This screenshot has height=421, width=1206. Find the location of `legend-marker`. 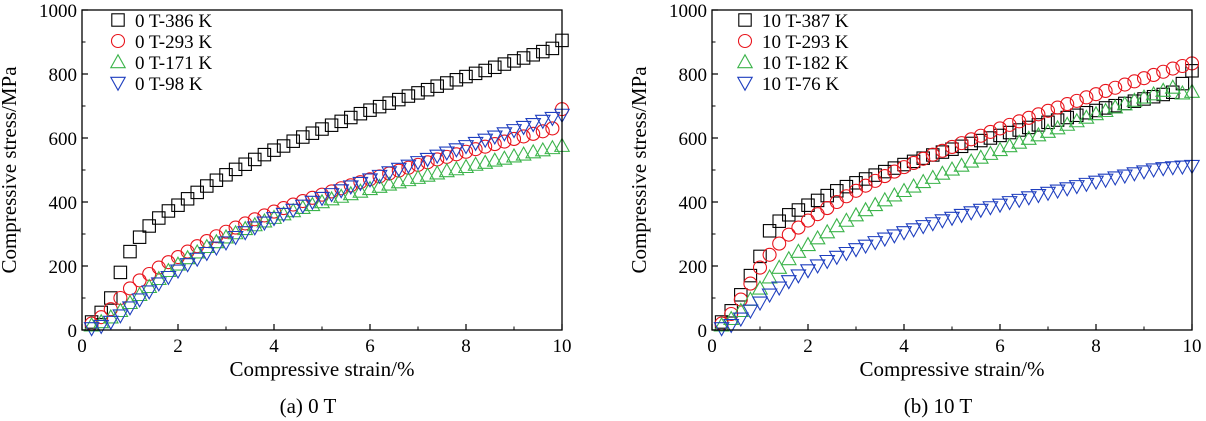

legend-marker is located at coordinates (118, 41).